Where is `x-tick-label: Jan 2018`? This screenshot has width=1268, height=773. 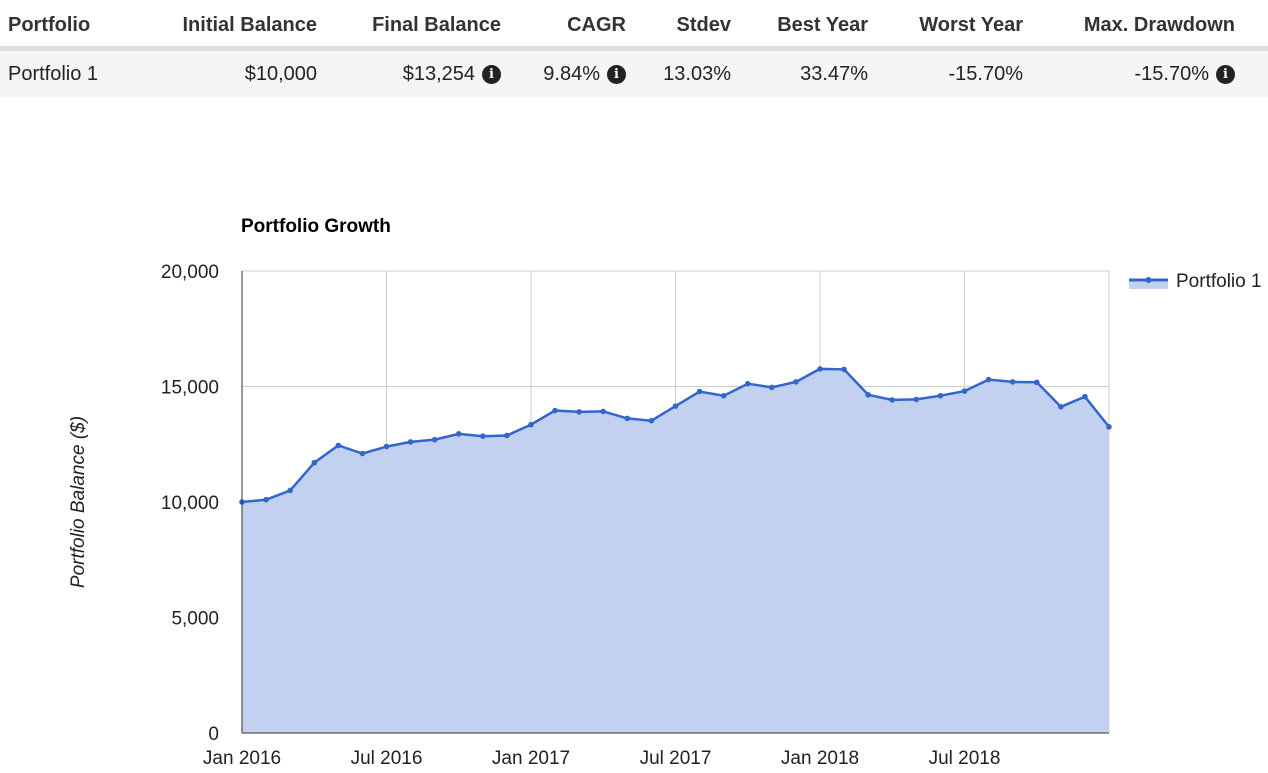 x-tick-label: Jan 2018 is located at coordinates (820, 758).